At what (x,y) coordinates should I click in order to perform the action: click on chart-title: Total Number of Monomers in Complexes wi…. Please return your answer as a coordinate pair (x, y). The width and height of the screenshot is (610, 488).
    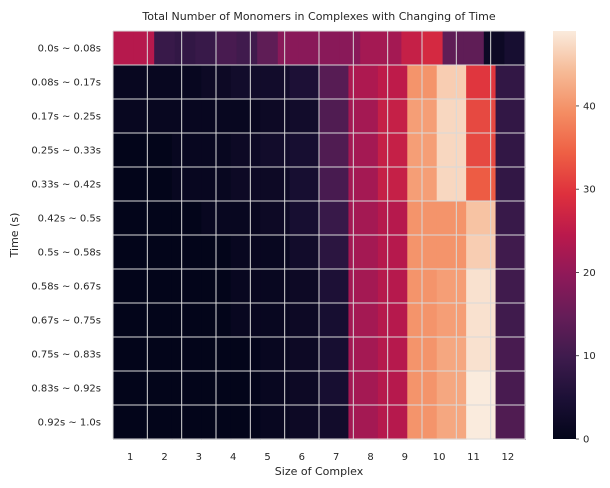
    Looking at the image, I should click on (318, 16).